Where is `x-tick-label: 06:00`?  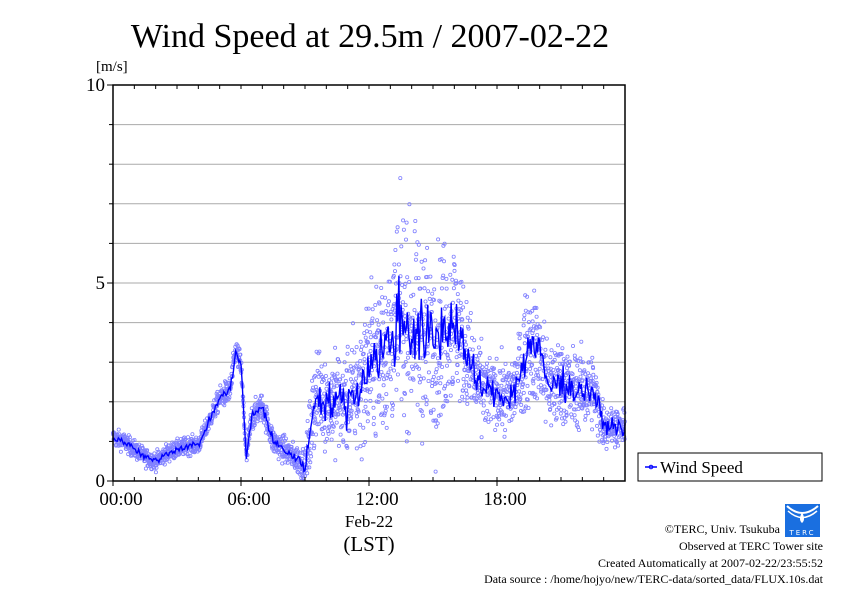
x-tick-label: 06:00 is located at coordinates (248, 499).